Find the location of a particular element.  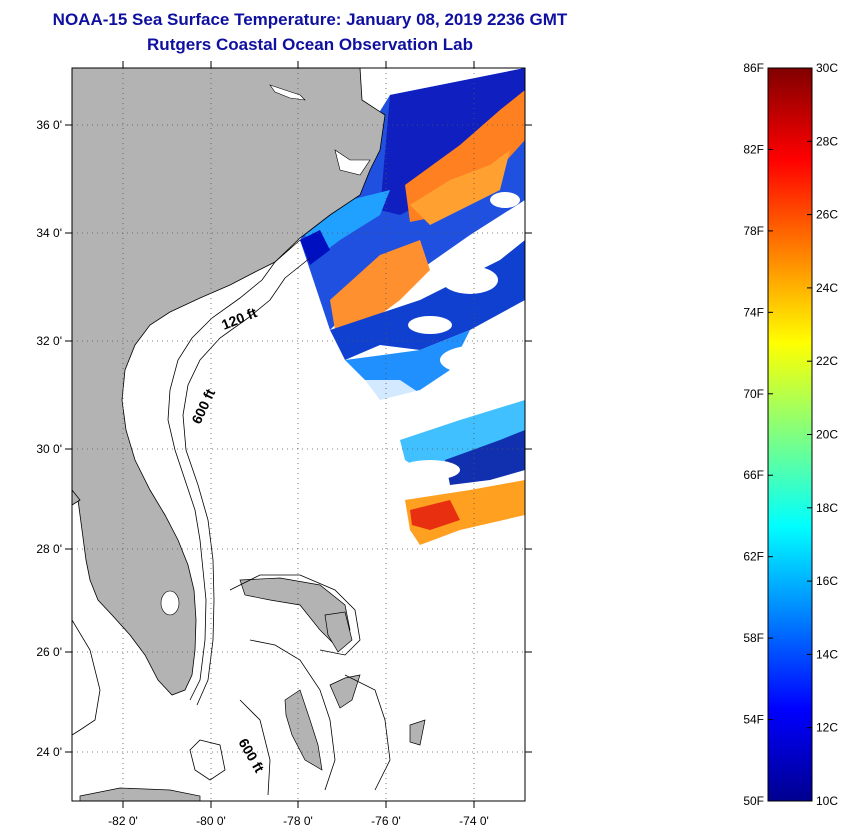

colorbar-fahrenheit-label: 70F is located at coordinates (753, 394).